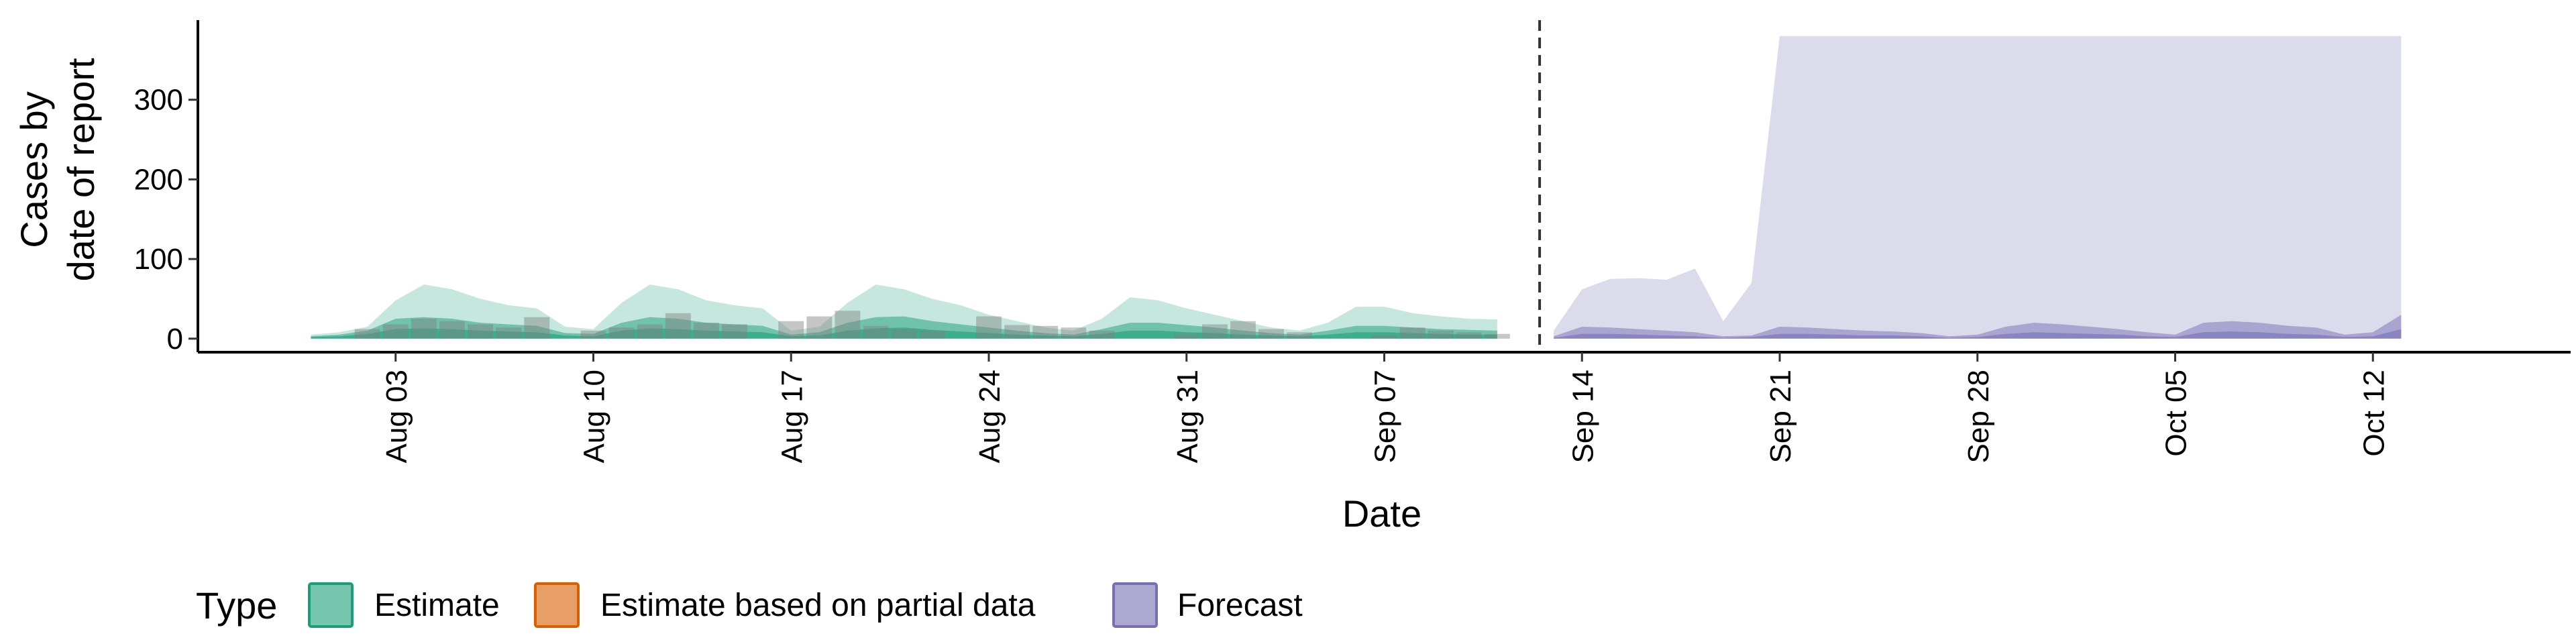  Describe the element at coordinates (557, 605) in the screenshot. I see `legend-key-partial` at that location.